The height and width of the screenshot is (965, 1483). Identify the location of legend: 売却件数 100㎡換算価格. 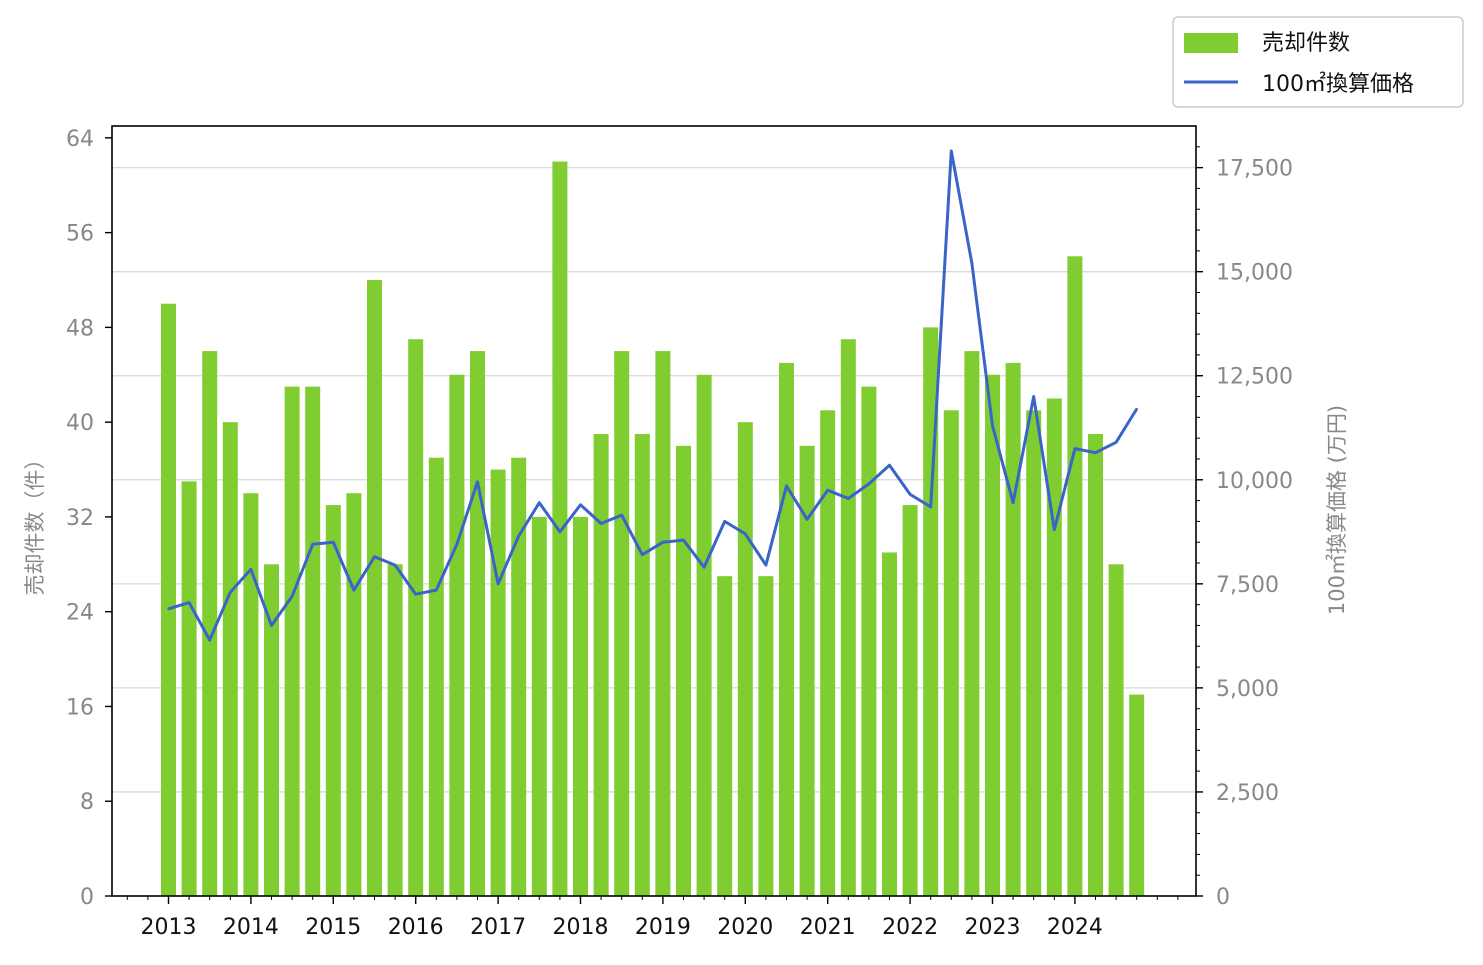
(1318, 62).